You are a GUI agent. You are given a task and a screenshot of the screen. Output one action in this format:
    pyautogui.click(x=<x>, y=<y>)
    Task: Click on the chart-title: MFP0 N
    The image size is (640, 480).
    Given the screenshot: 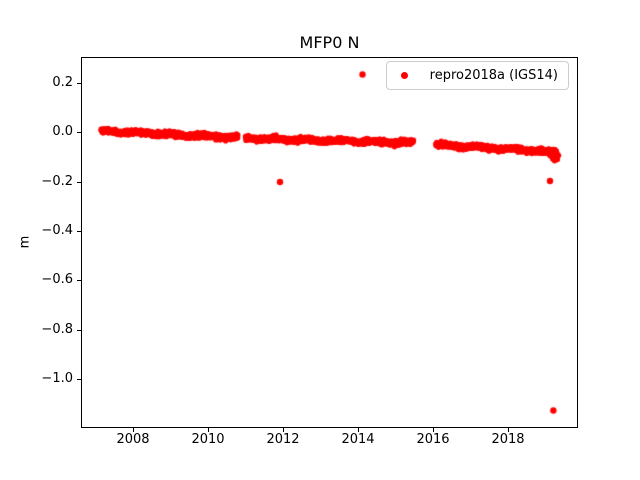 What is the action you would take?
    pyautogui.click(x=329, y=42)
    